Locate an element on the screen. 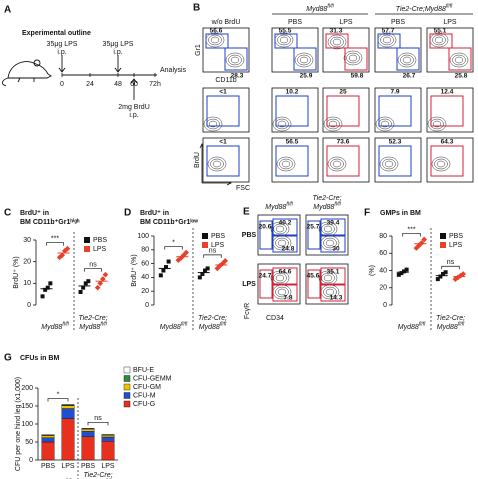 The height and width of the screenshot is (479, 478). gate-value: 25.7 is located at coordinates (313, 227).